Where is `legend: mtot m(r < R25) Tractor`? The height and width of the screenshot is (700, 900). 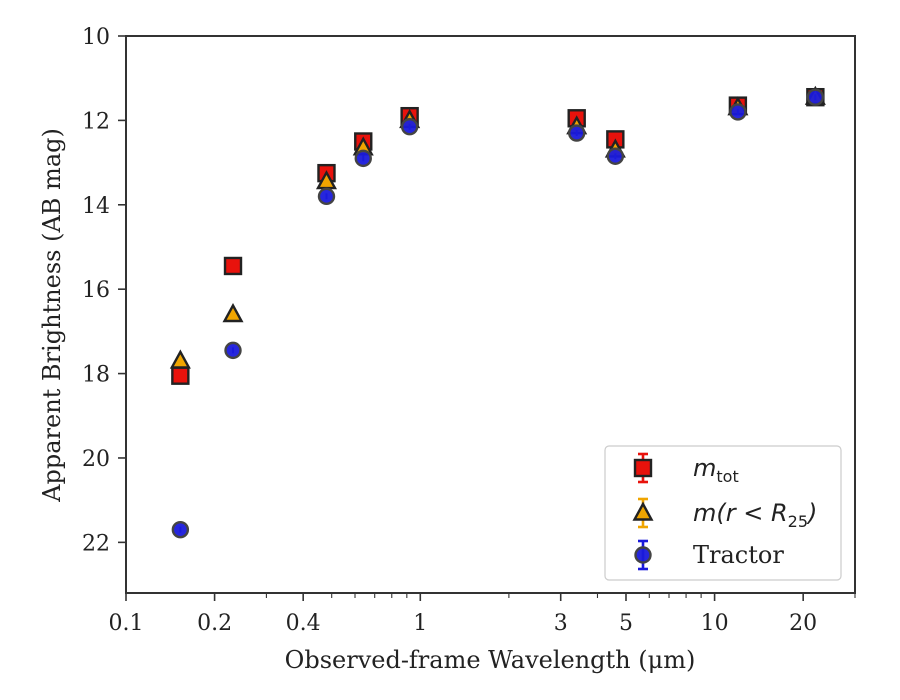 legend: mtot m(r < R25) Tractor is located at coordinates (723, 513).